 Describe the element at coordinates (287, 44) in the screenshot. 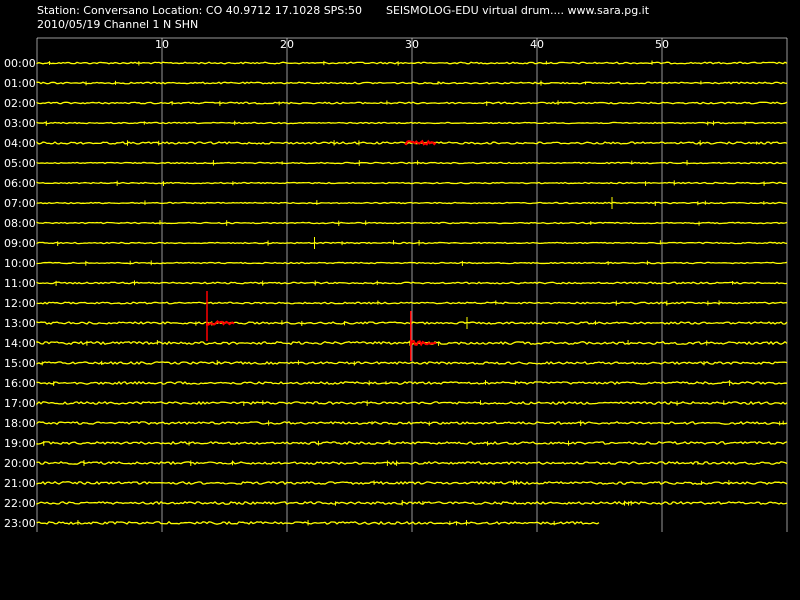

I see `x-tick-label: 20` at that location.